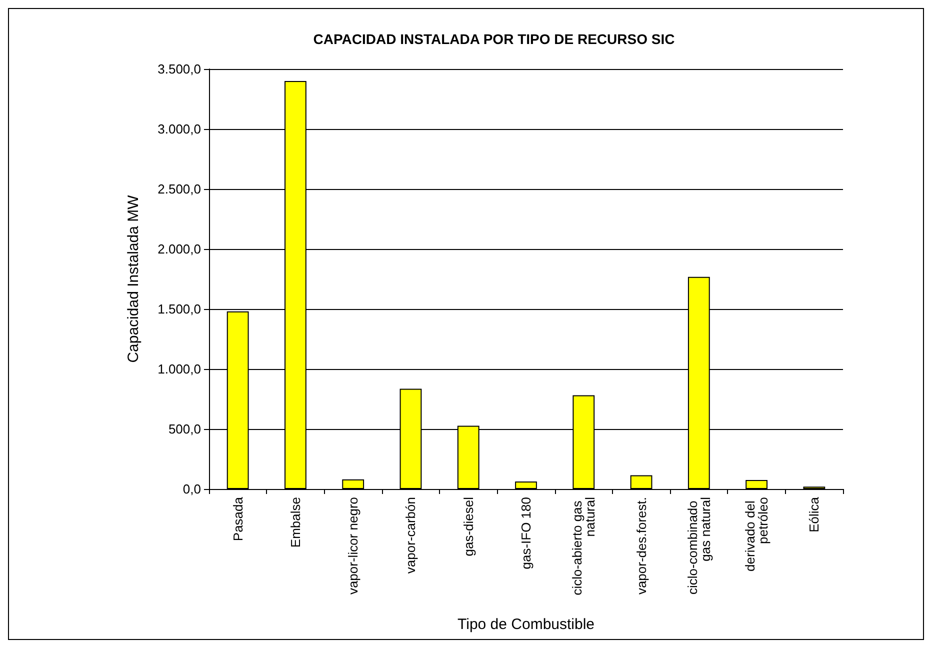 The height and width of the screenshot is (650, 936). Describe the element at coordinates (353, 546) in the screenshot. I see `x-tick-label: vapor-licor negro` at that location.